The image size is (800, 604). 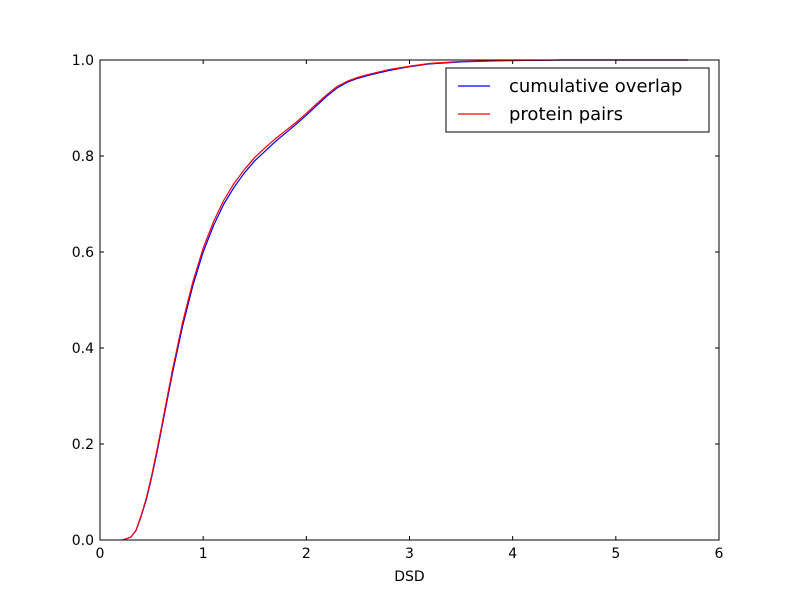 What do you see at coordinates (566, 114) in the screenshot?
I see `legend-label-2: protein pairs` at bounding box center [566, 114].